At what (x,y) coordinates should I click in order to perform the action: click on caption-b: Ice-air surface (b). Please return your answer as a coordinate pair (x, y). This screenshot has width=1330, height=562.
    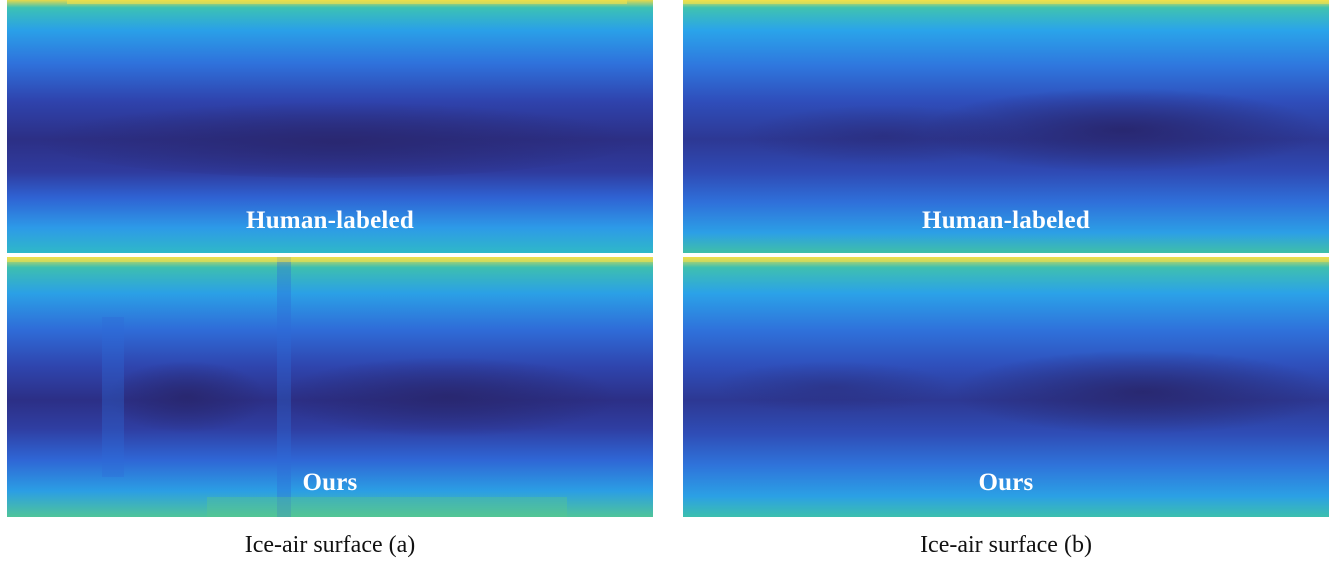
    Looking at the image, I should click on (1006, 545).